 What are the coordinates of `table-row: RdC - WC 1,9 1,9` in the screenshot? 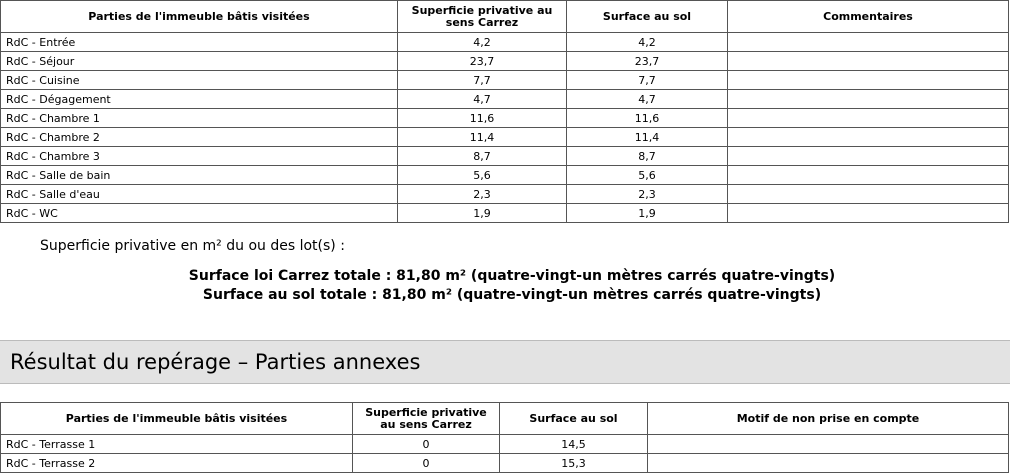 It's located at (504, 213).